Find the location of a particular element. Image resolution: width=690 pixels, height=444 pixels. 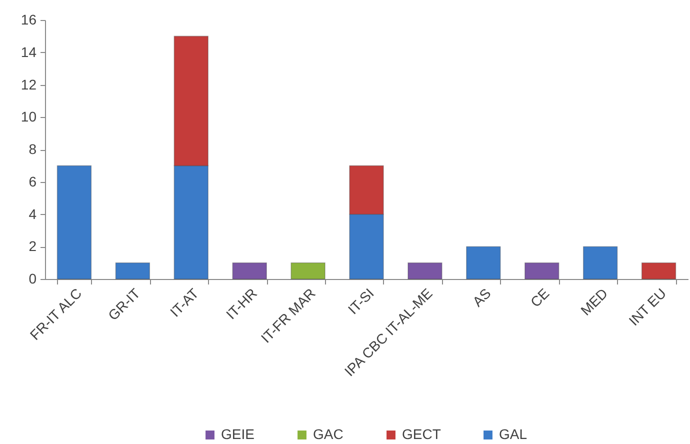

legend-label: GAC is located at coordinates (328, 434).